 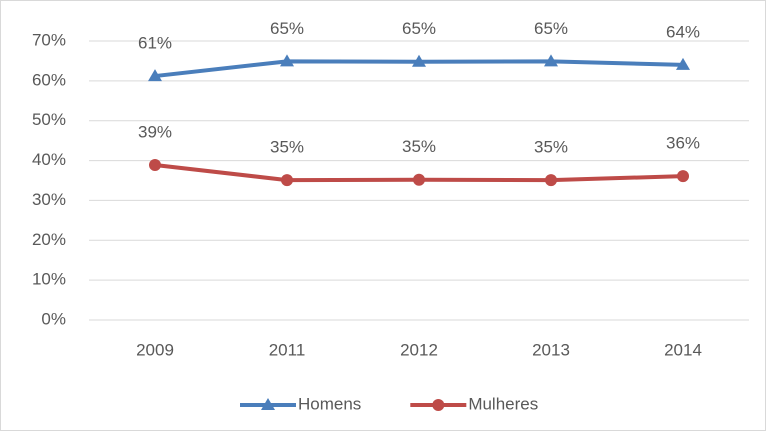 I want to click on y-tick-label: 20%, so click(x=49, y=239).